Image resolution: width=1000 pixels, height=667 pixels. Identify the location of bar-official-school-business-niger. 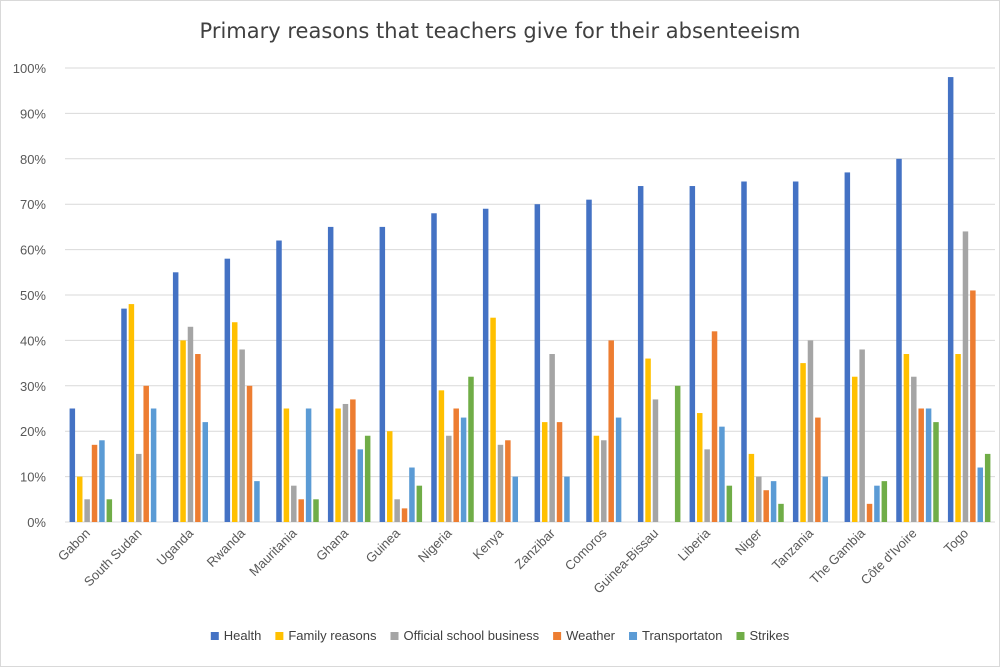
(759, 499).